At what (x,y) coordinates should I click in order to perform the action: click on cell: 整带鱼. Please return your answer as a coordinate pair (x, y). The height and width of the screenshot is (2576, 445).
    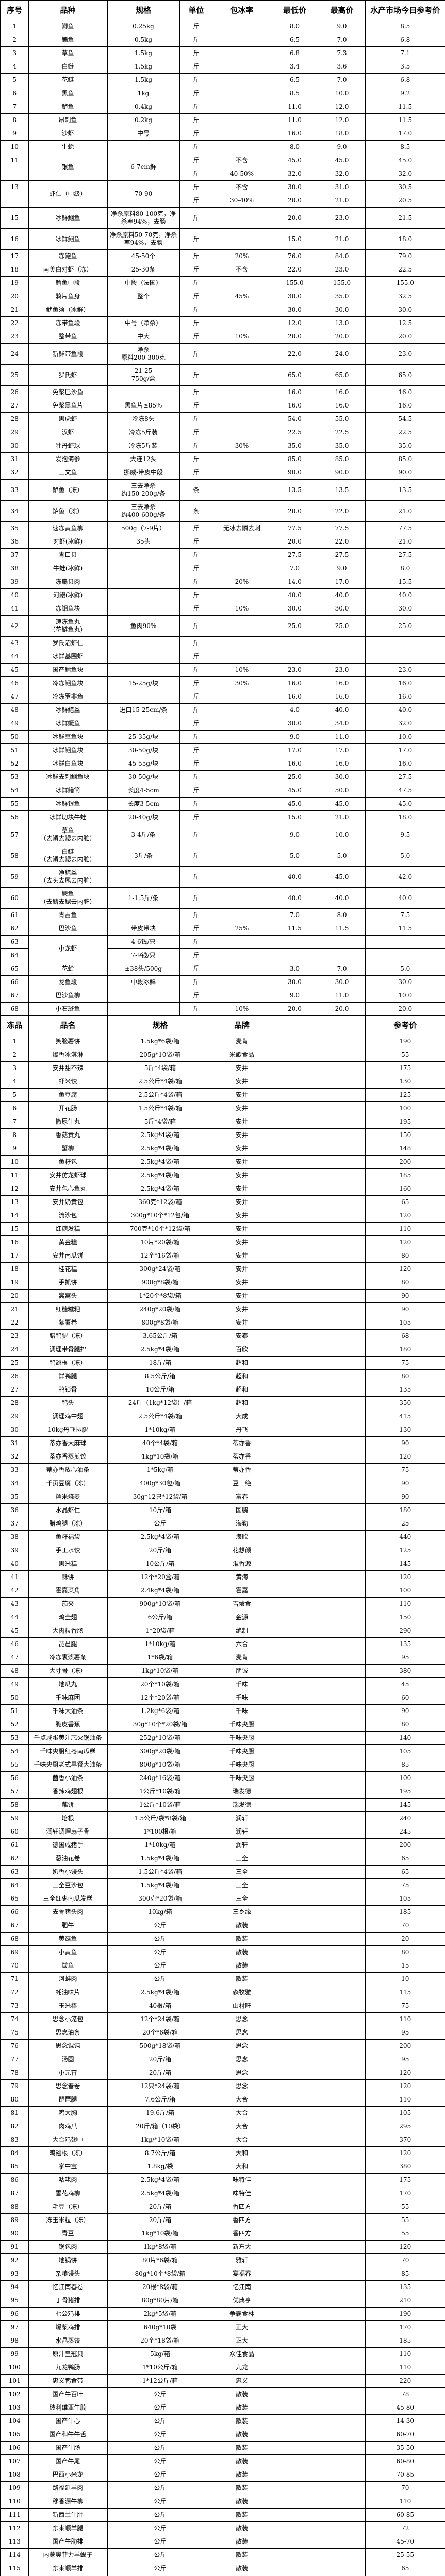
    Looking at the image, I should click on (68, 337).